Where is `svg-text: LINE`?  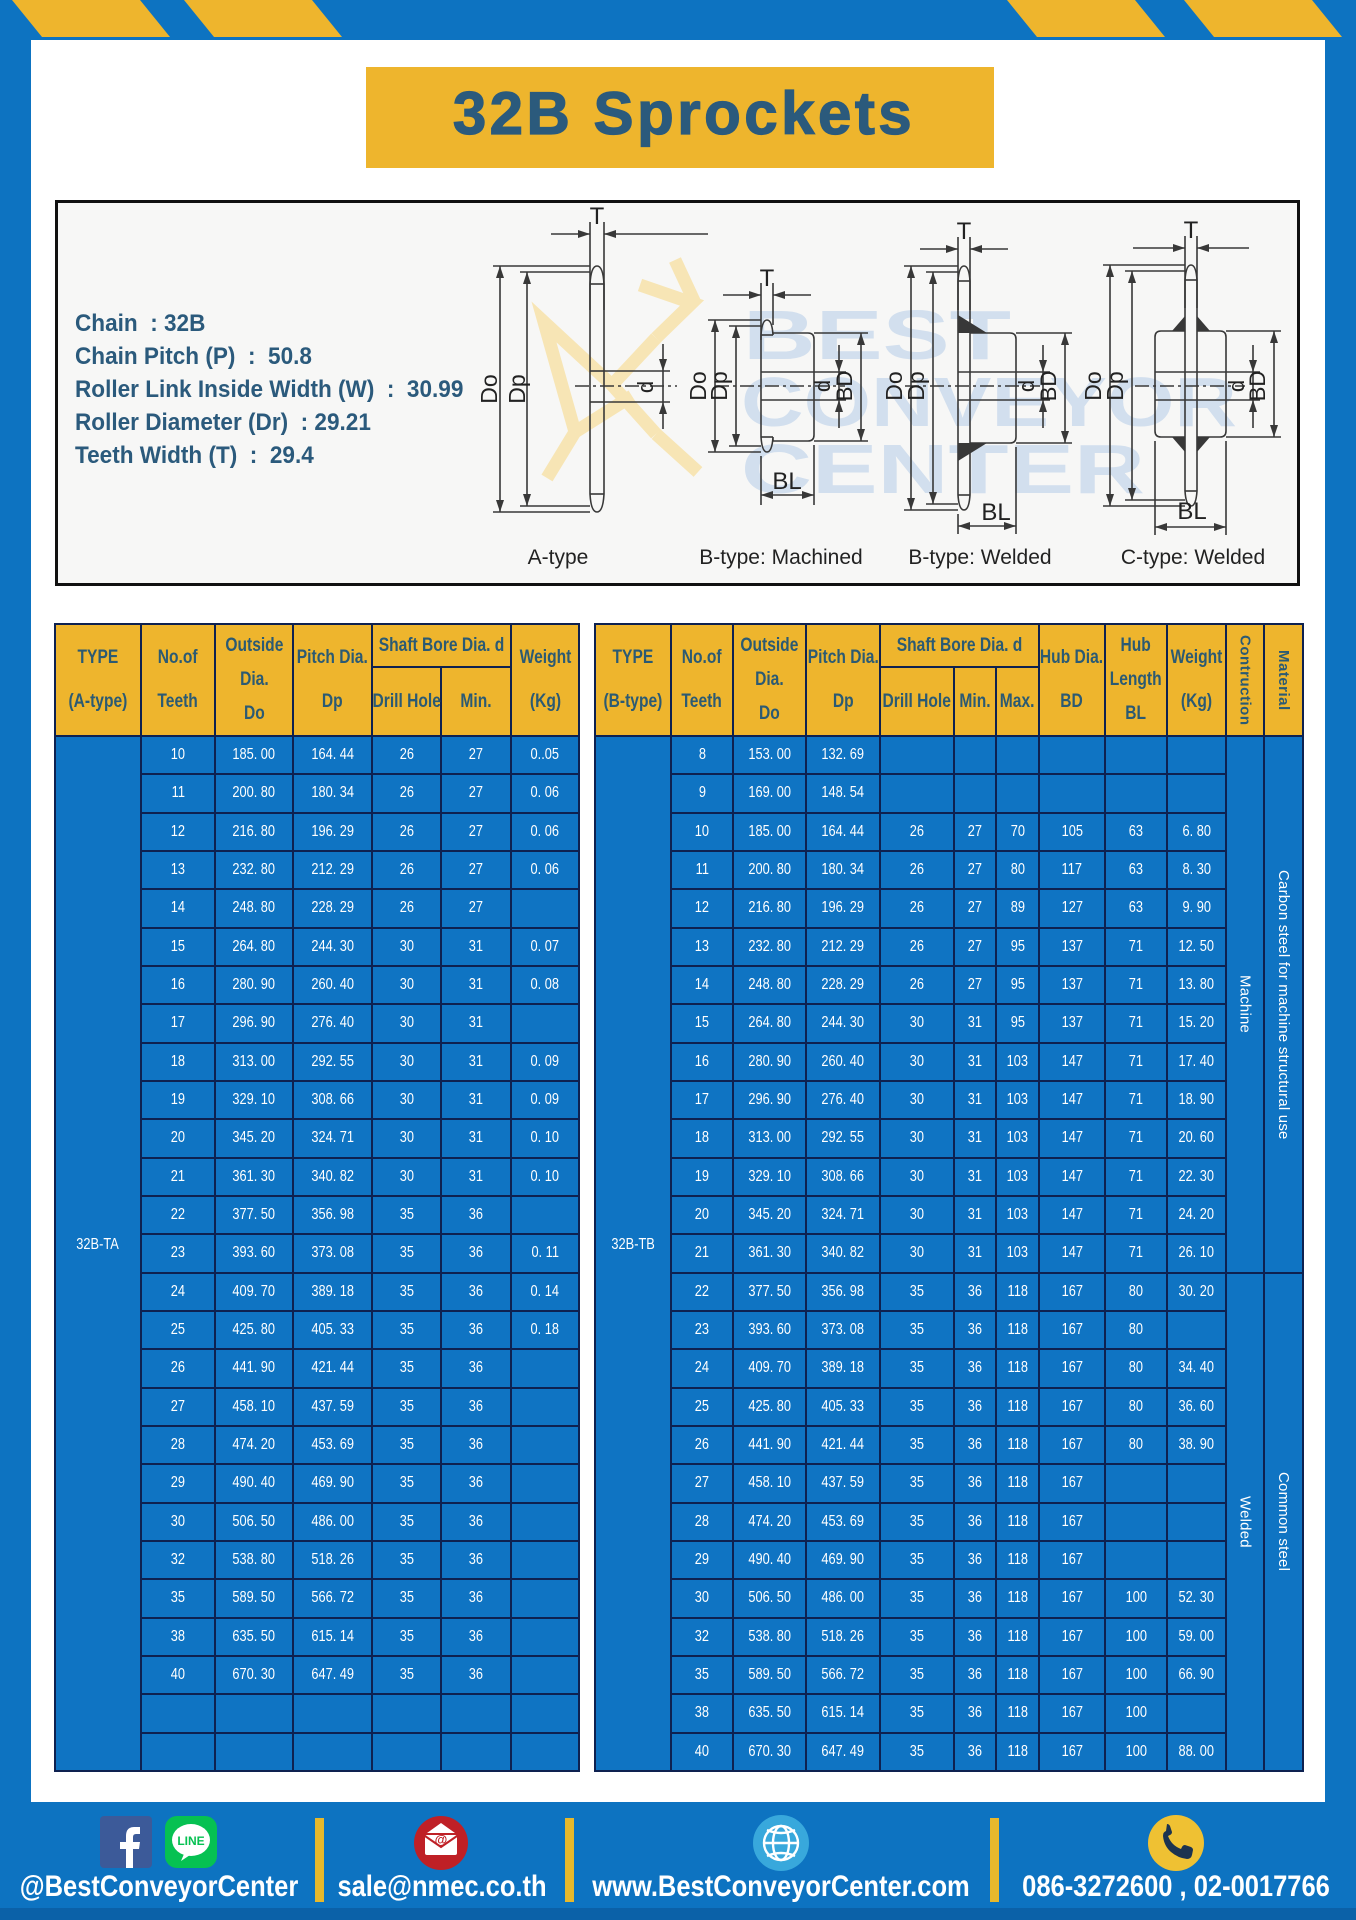 svg-text: LINE is located at coordinates (190, 1841).